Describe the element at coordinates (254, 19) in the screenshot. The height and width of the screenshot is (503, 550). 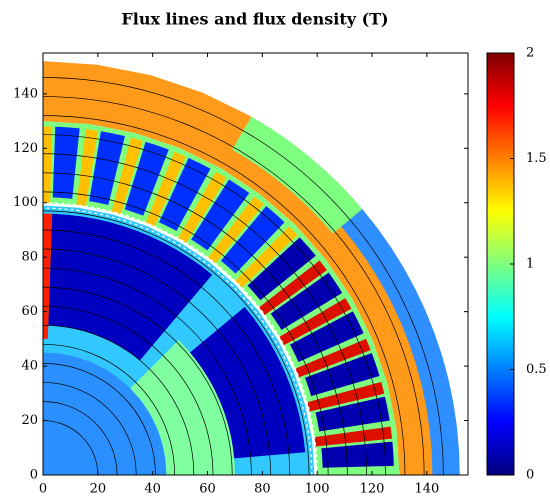
I see `chart-title: Flux lines and flux density (T)` at that location.